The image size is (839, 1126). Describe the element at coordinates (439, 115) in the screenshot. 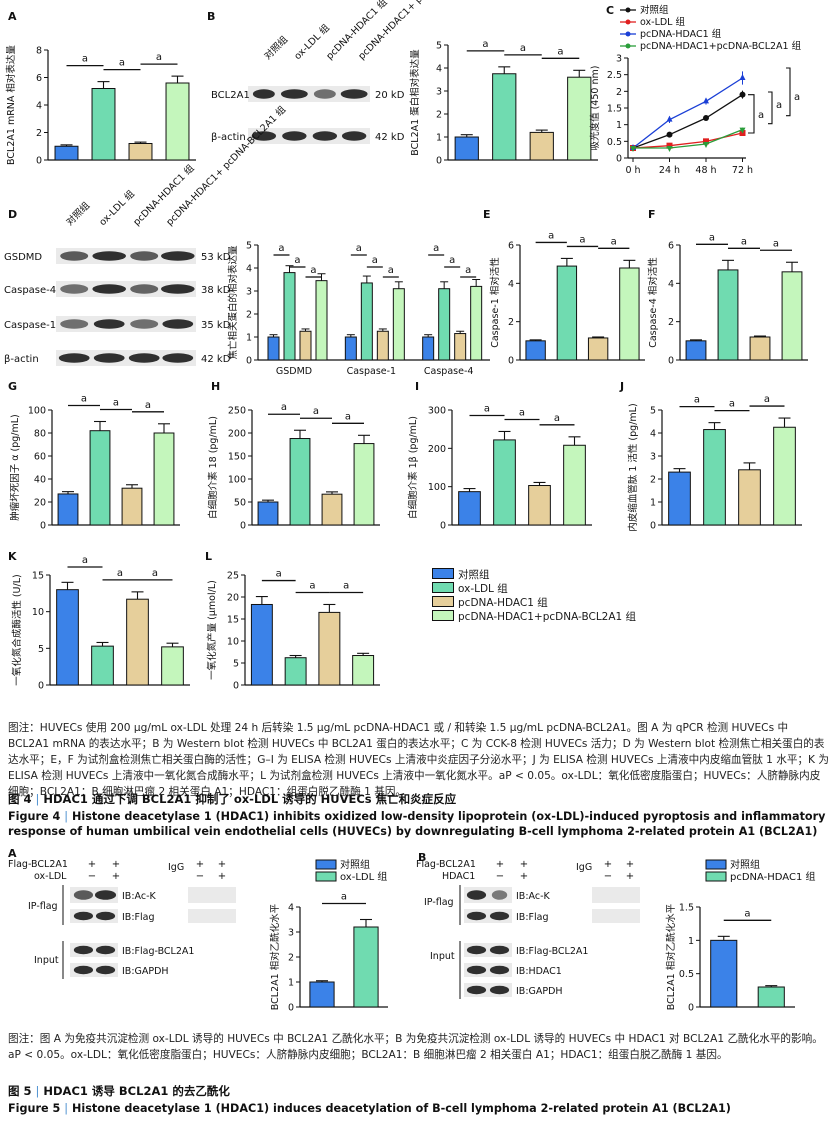

I see `panel-B-ytick-label: 2` at that location.